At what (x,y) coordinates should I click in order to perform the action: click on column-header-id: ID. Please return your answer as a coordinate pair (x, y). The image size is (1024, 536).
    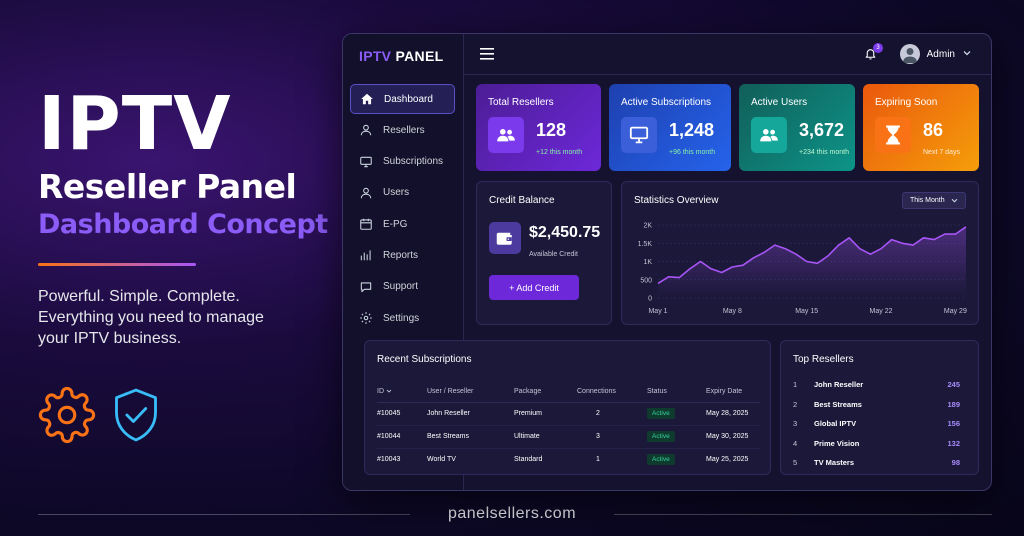
    Looking at the image, I should click on (402, 392).